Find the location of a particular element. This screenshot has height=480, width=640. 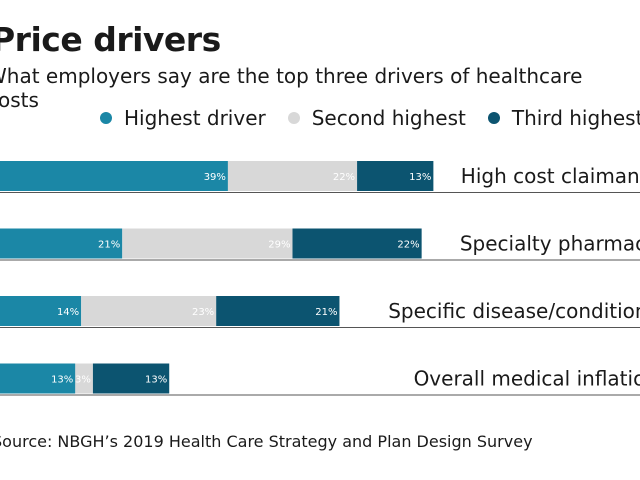

legend-item-third: Third highest is located at coordinates (563, 118).